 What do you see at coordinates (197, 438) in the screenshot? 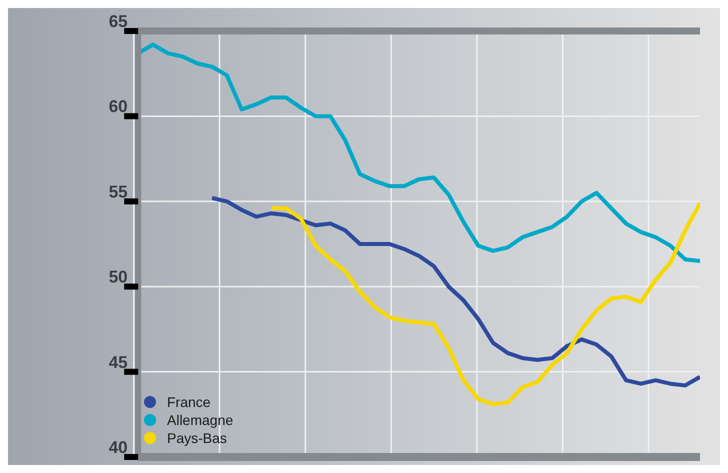
I see `legend-label: Pays-Bas` at bounding box center [197, 438].